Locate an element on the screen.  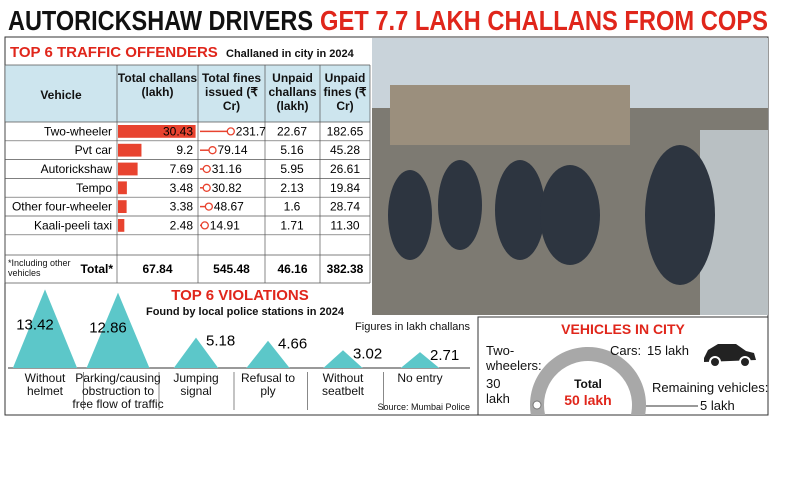
vehicles-title: VEHICLES IN CITY is located at coordinates (623, 329).